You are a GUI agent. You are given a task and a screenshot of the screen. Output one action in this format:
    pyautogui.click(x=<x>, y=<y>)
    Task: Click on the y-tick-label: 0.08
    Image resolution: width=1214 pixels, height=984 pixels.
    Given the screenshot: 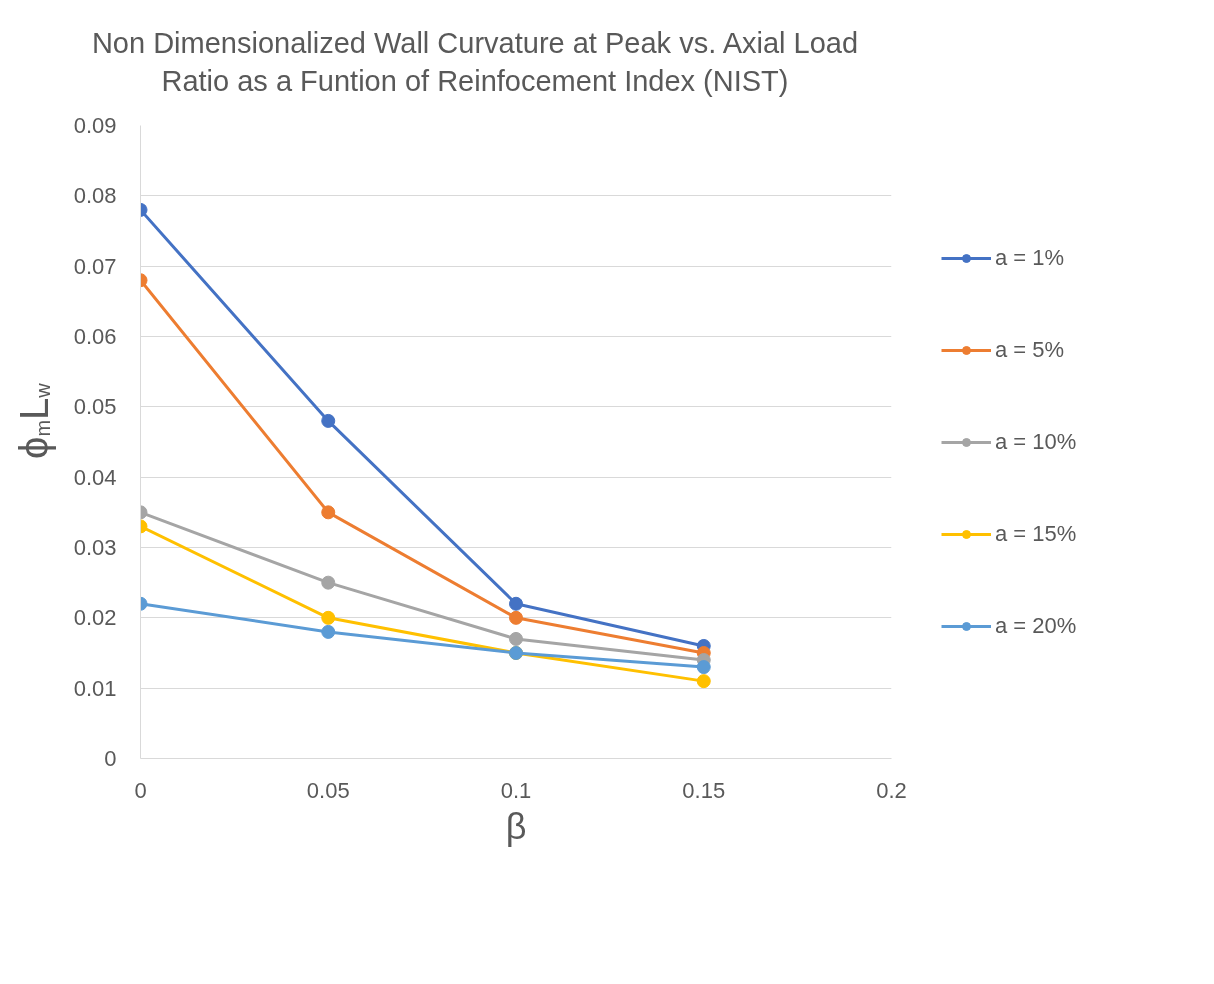 What is the action you would take?
    pyautogui.click(x=95, y=196)
    